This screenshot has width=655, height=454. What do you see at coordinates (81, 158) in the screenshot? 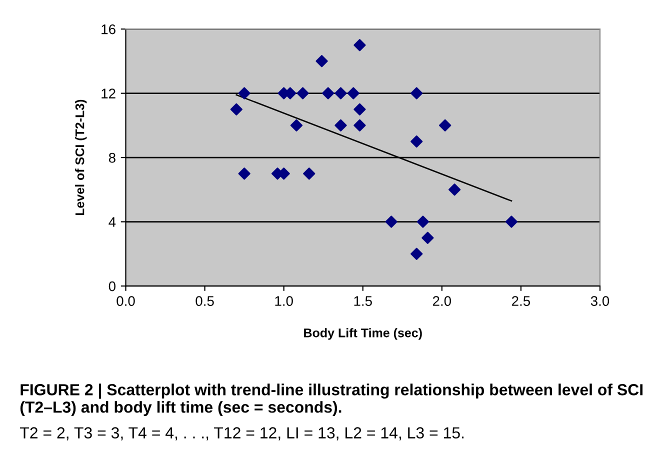
I see `y-axis-title: Level of SCI (T2-L3)` at bounding box center [81, 158].